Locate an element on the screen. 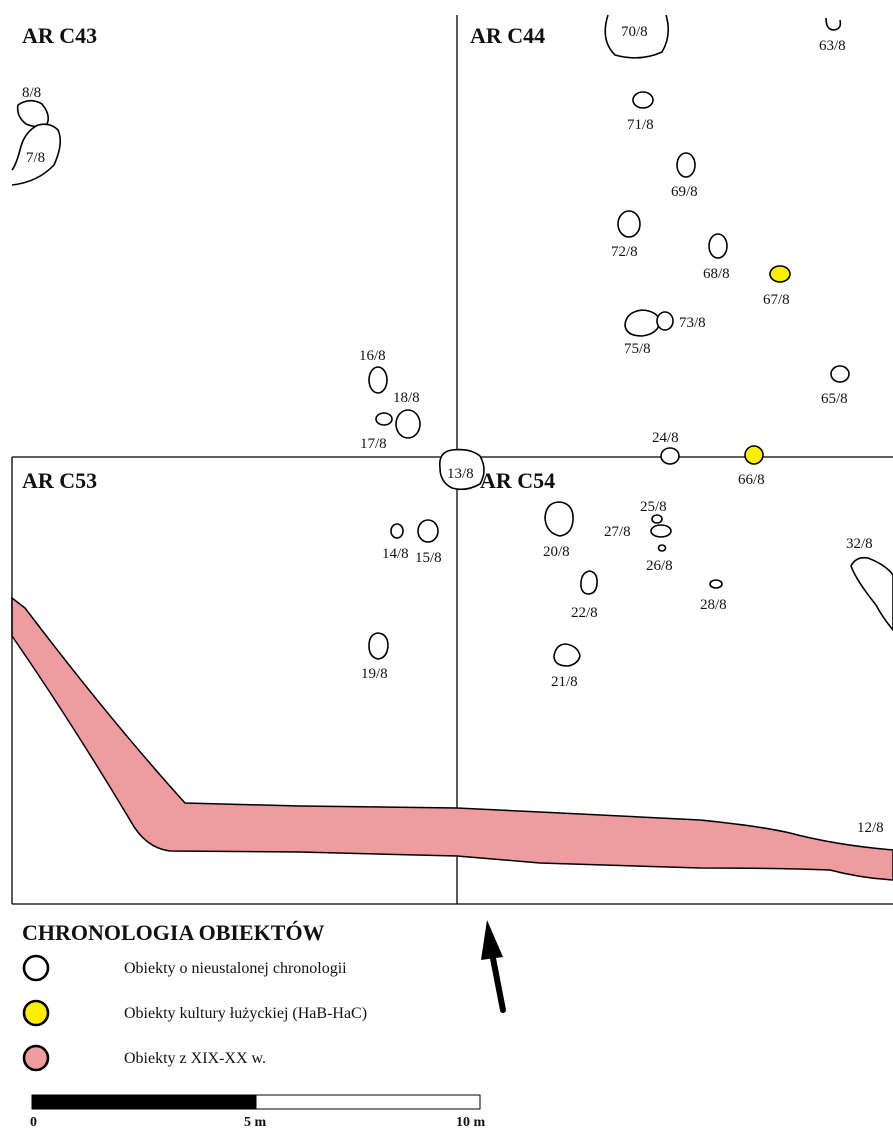 Image resolution: width=893 pixels, height=1128 pixels. feature-label-26: 26/8 is located at coordinates (659, 566).